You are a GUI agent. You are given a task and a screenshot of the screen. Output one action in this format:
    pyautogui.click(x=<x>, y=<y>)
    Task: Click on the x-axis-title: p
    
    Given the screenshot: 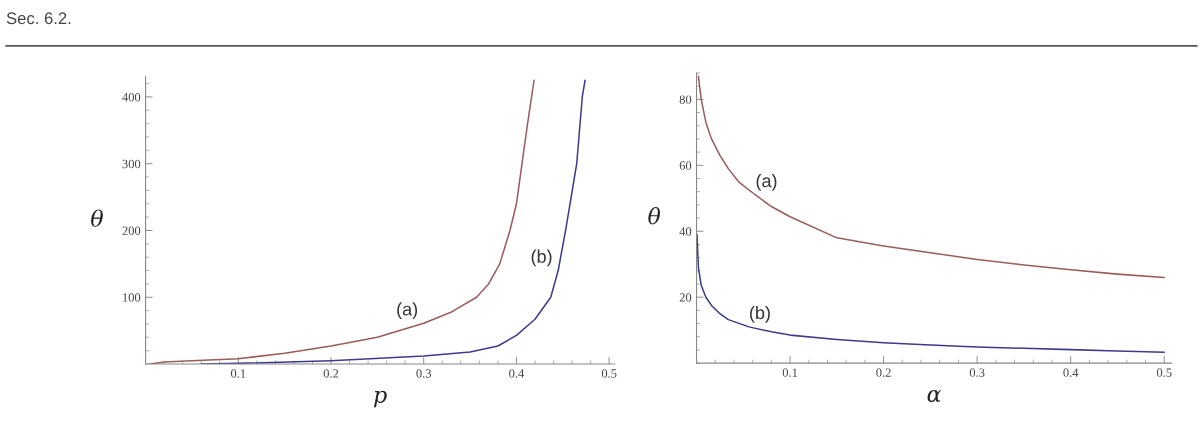 What is the action you would take?
    pyautogui.click(x=380, y=399)
    